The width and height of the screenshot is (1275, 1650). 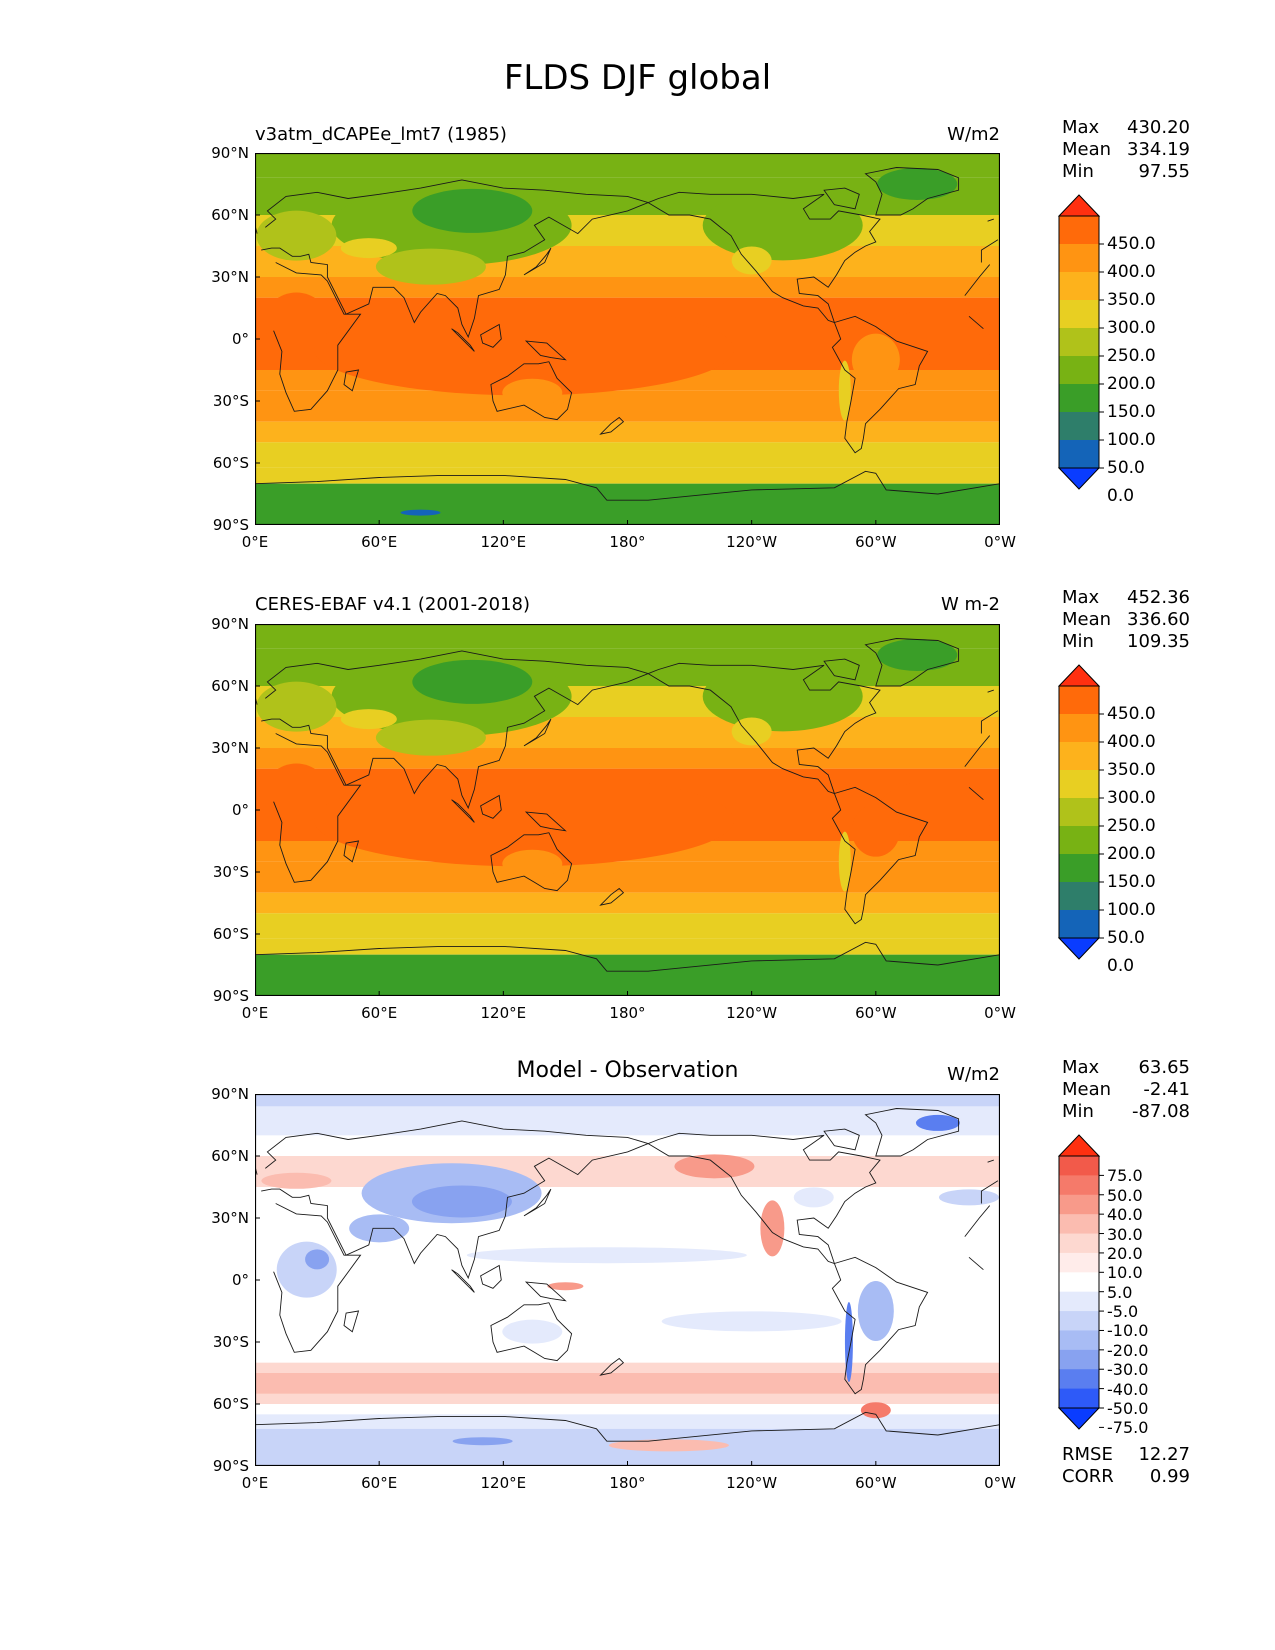 What do you see at coordinates (1125, 1273) in the screenshot?
I see `colorbar-label: 10.0` at bounding box center [1125, 1273].